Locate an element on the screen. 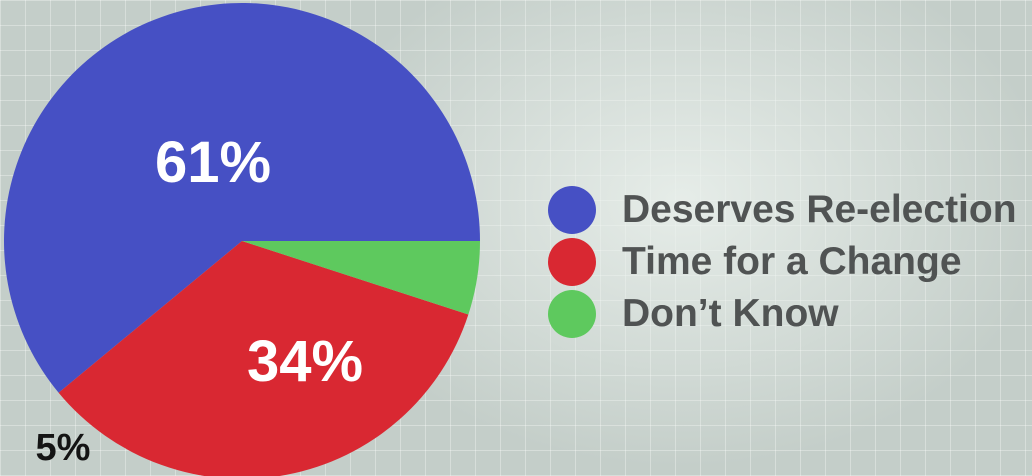 The width and height of the screenshot is (1032, 476). slice-label-deserves-re-election: 61% is located at coordinates (213, 162).